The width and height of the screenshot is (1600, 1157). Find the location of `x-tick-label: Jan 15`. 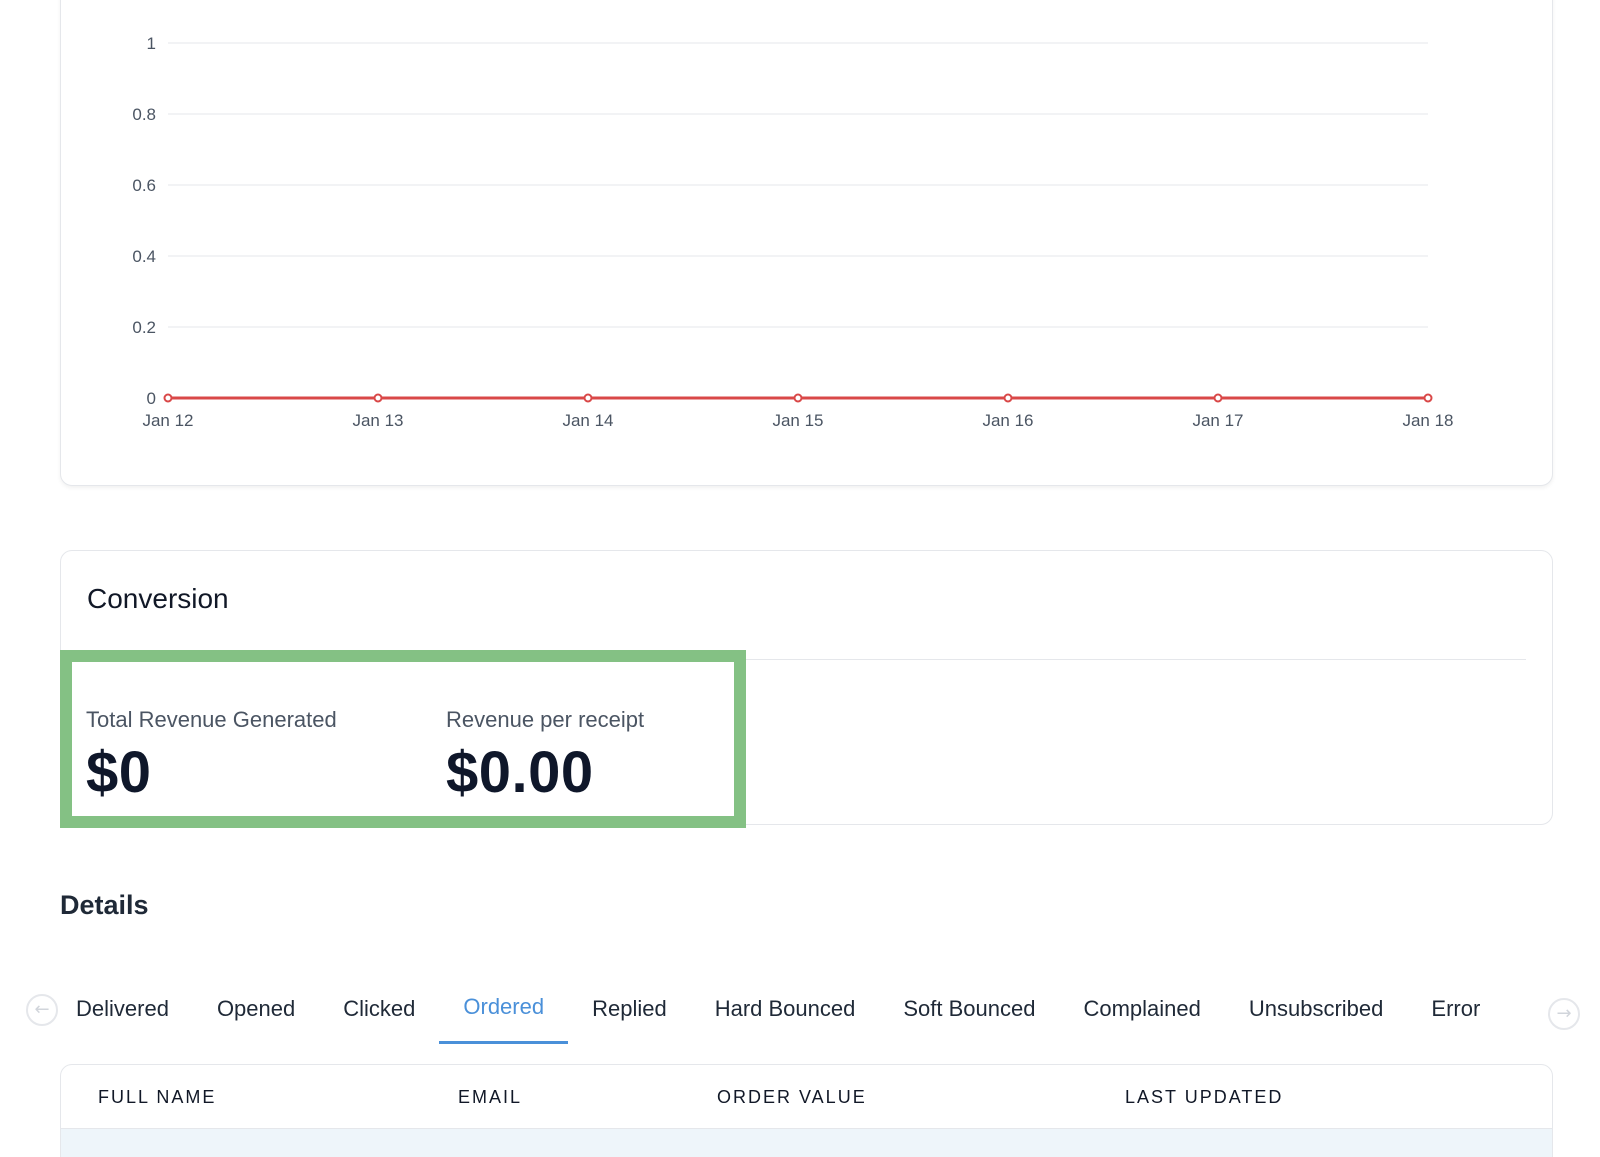

x-tick-label: Jan 15 is located at coordinates (797, 420).